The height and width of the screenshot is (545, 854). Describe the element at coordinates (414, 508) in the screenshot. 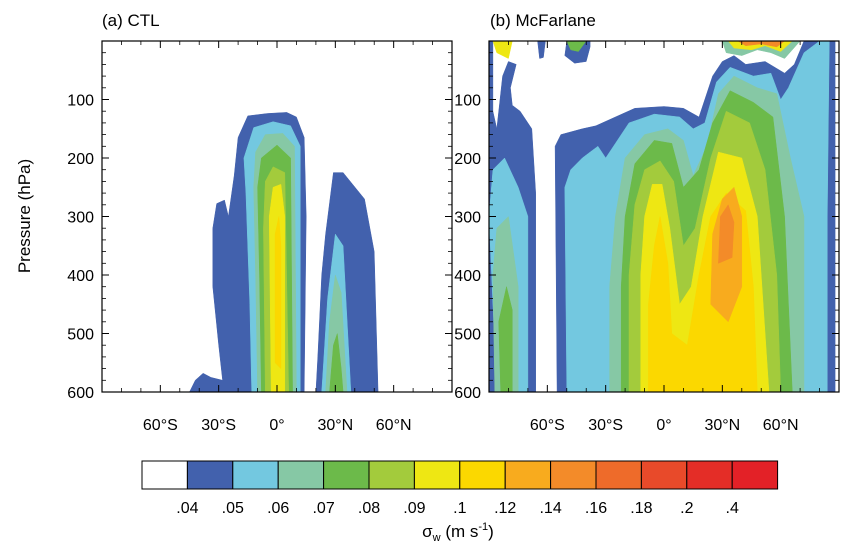

I see `colorbar-label: .09` at that location.